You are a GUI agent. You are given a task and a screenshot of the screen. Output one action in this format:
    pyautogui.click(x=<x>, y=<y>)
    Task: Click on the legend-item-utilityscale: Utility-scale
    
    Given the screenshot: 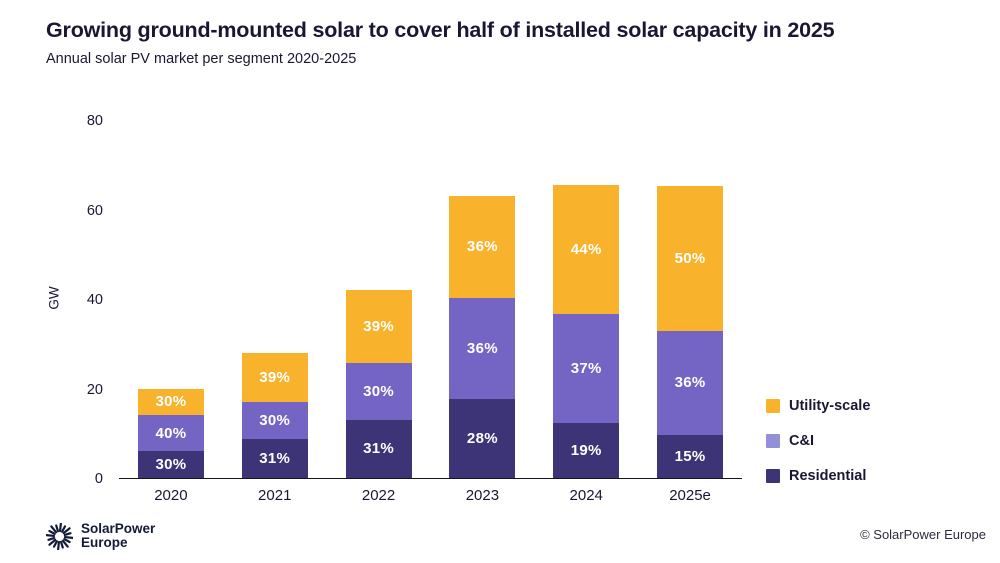 What is the action you would take?
    pyautogui.click(x=818, y=406)
    